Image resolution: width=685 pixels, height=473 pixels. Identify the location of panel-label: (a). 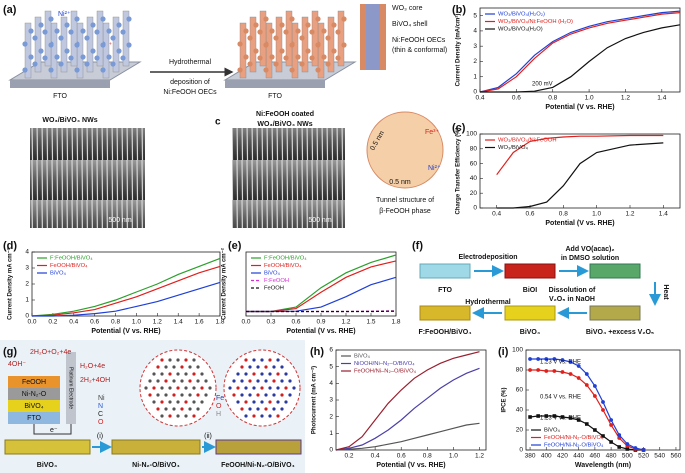
(10, 10).